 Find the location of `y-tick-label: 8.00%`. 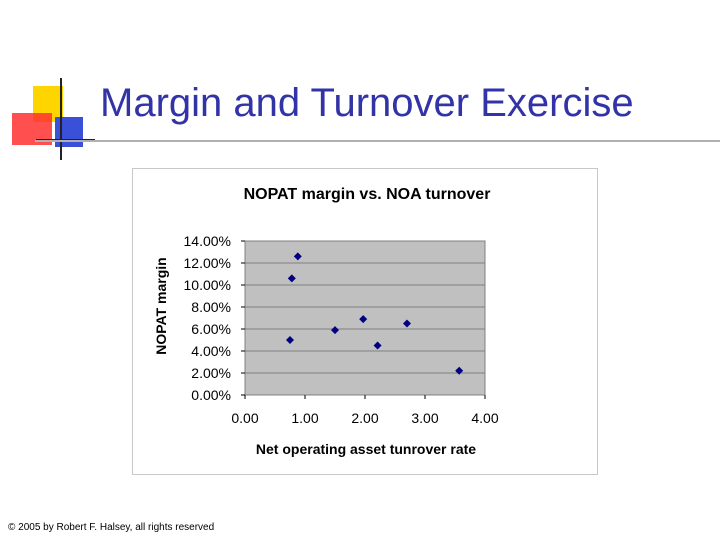

y-tick-label: 8.00% is located at coordinates (211, 307).